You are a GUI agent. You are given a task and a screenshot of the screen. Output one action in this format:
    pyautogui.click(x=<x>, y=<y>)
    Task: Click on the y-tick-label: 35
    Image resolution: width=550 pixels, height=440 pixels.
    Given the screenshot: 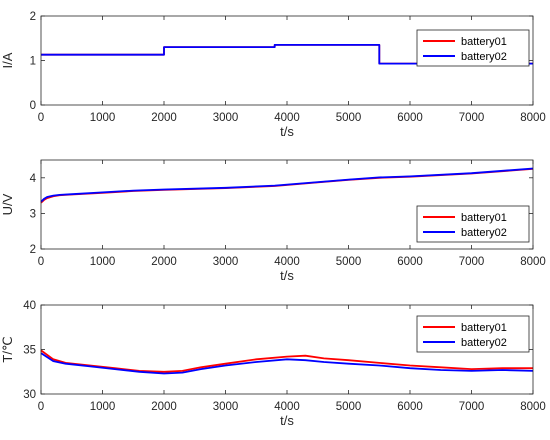 What is the action you would take?
    pyautogui.click(x=29, y=351)
    